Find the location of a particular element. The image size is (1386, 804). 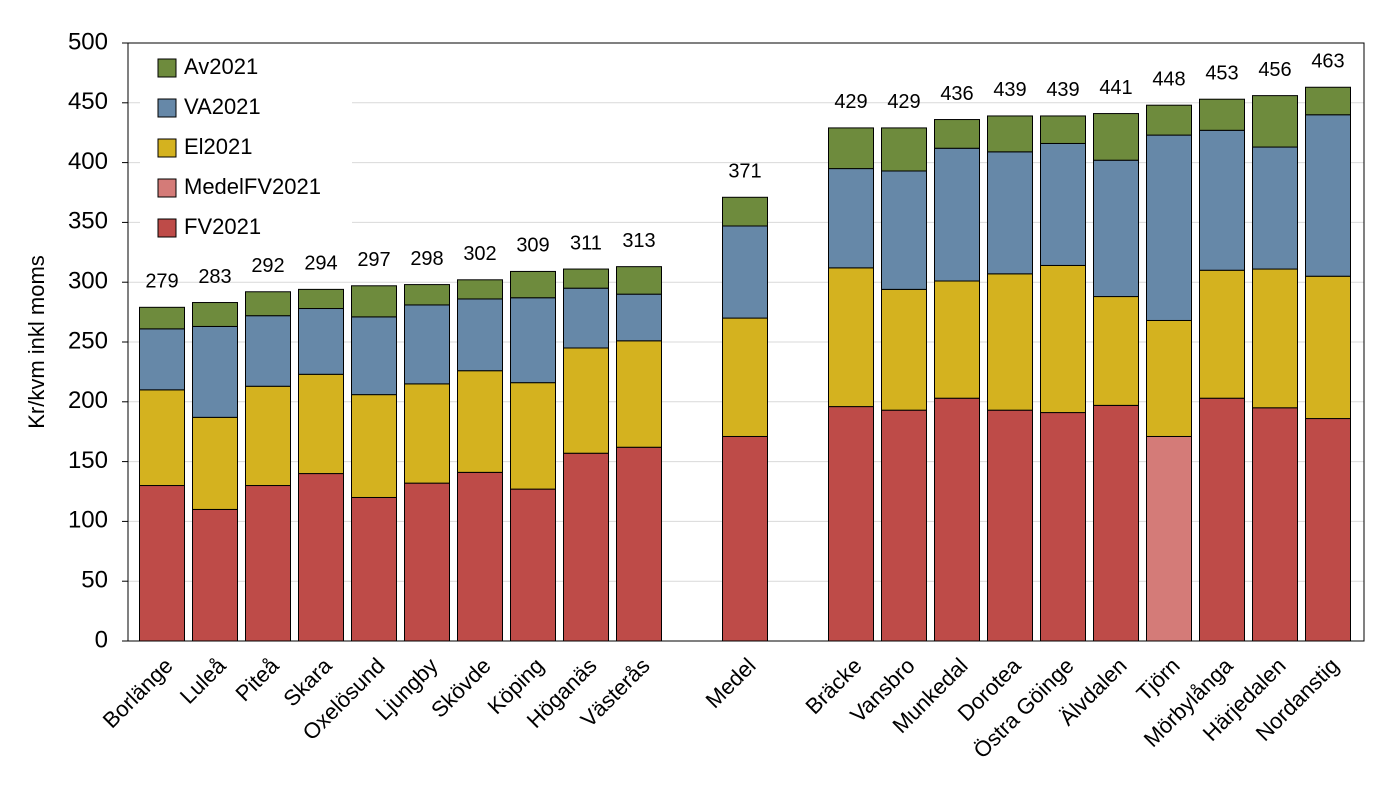

total-label: 441 is located at coordinates (1115, 88).